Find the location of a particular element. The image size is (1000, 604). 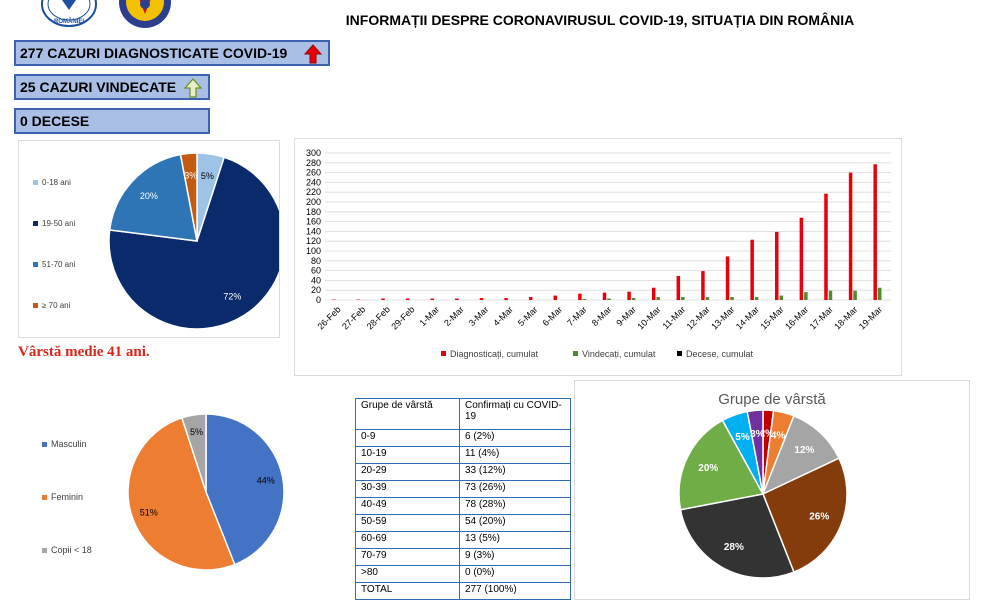

average-age-note: Vârstă medie 41 ani. is located at coordinates (84, 352).